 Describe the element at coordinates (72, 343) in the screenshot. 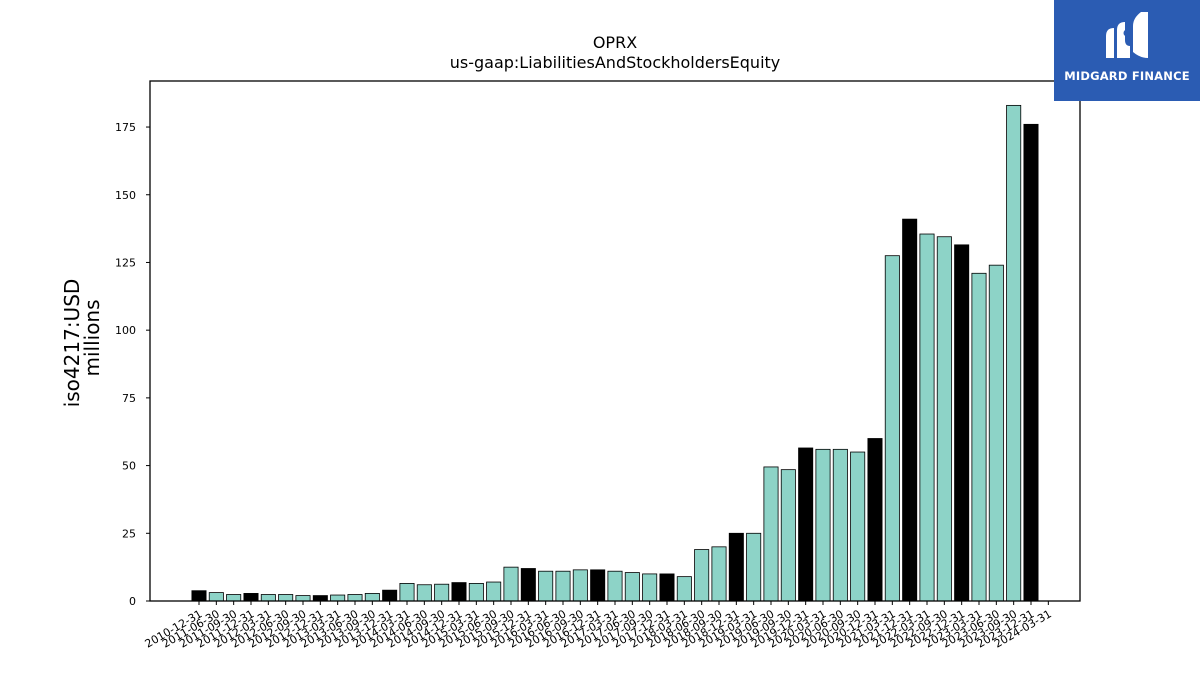

I see `y-axis-label: iso4217:USD` at that location.